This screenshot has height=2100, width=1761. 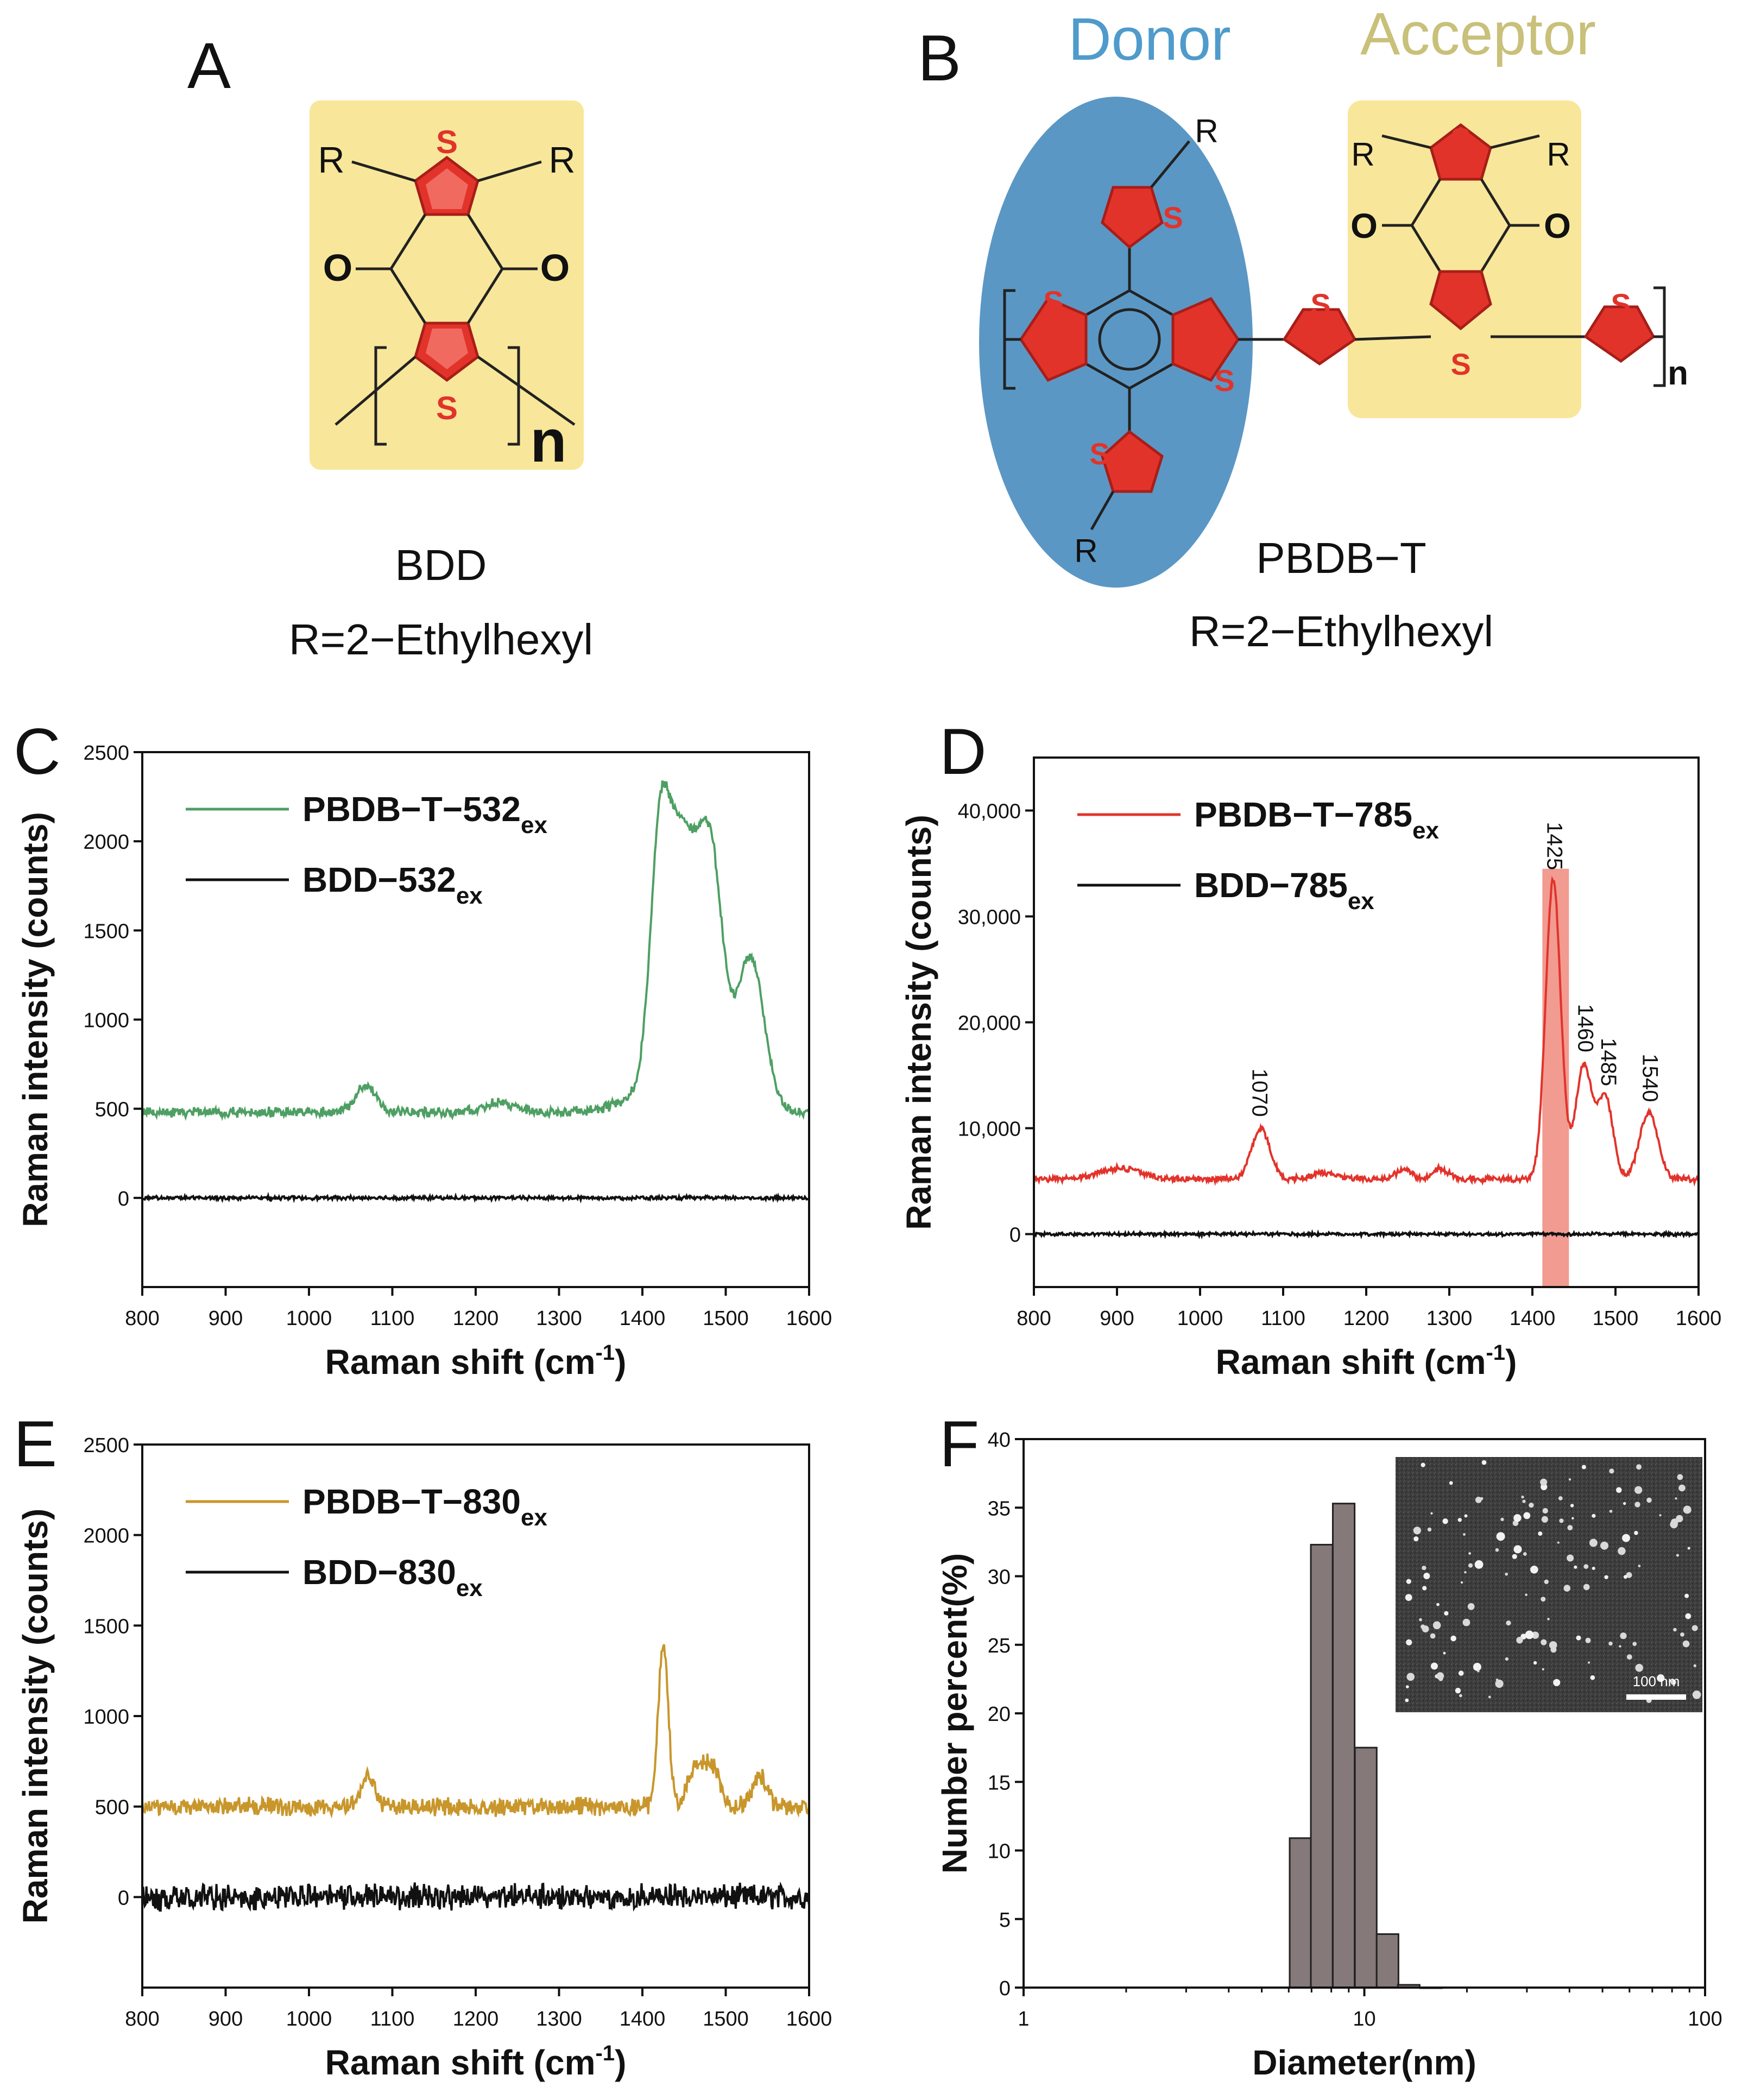 What do you see at coordinates (1478, 34) in the screenshot?
I see `acceptor-label: Acceptor` at bounding box center [1478, 34].